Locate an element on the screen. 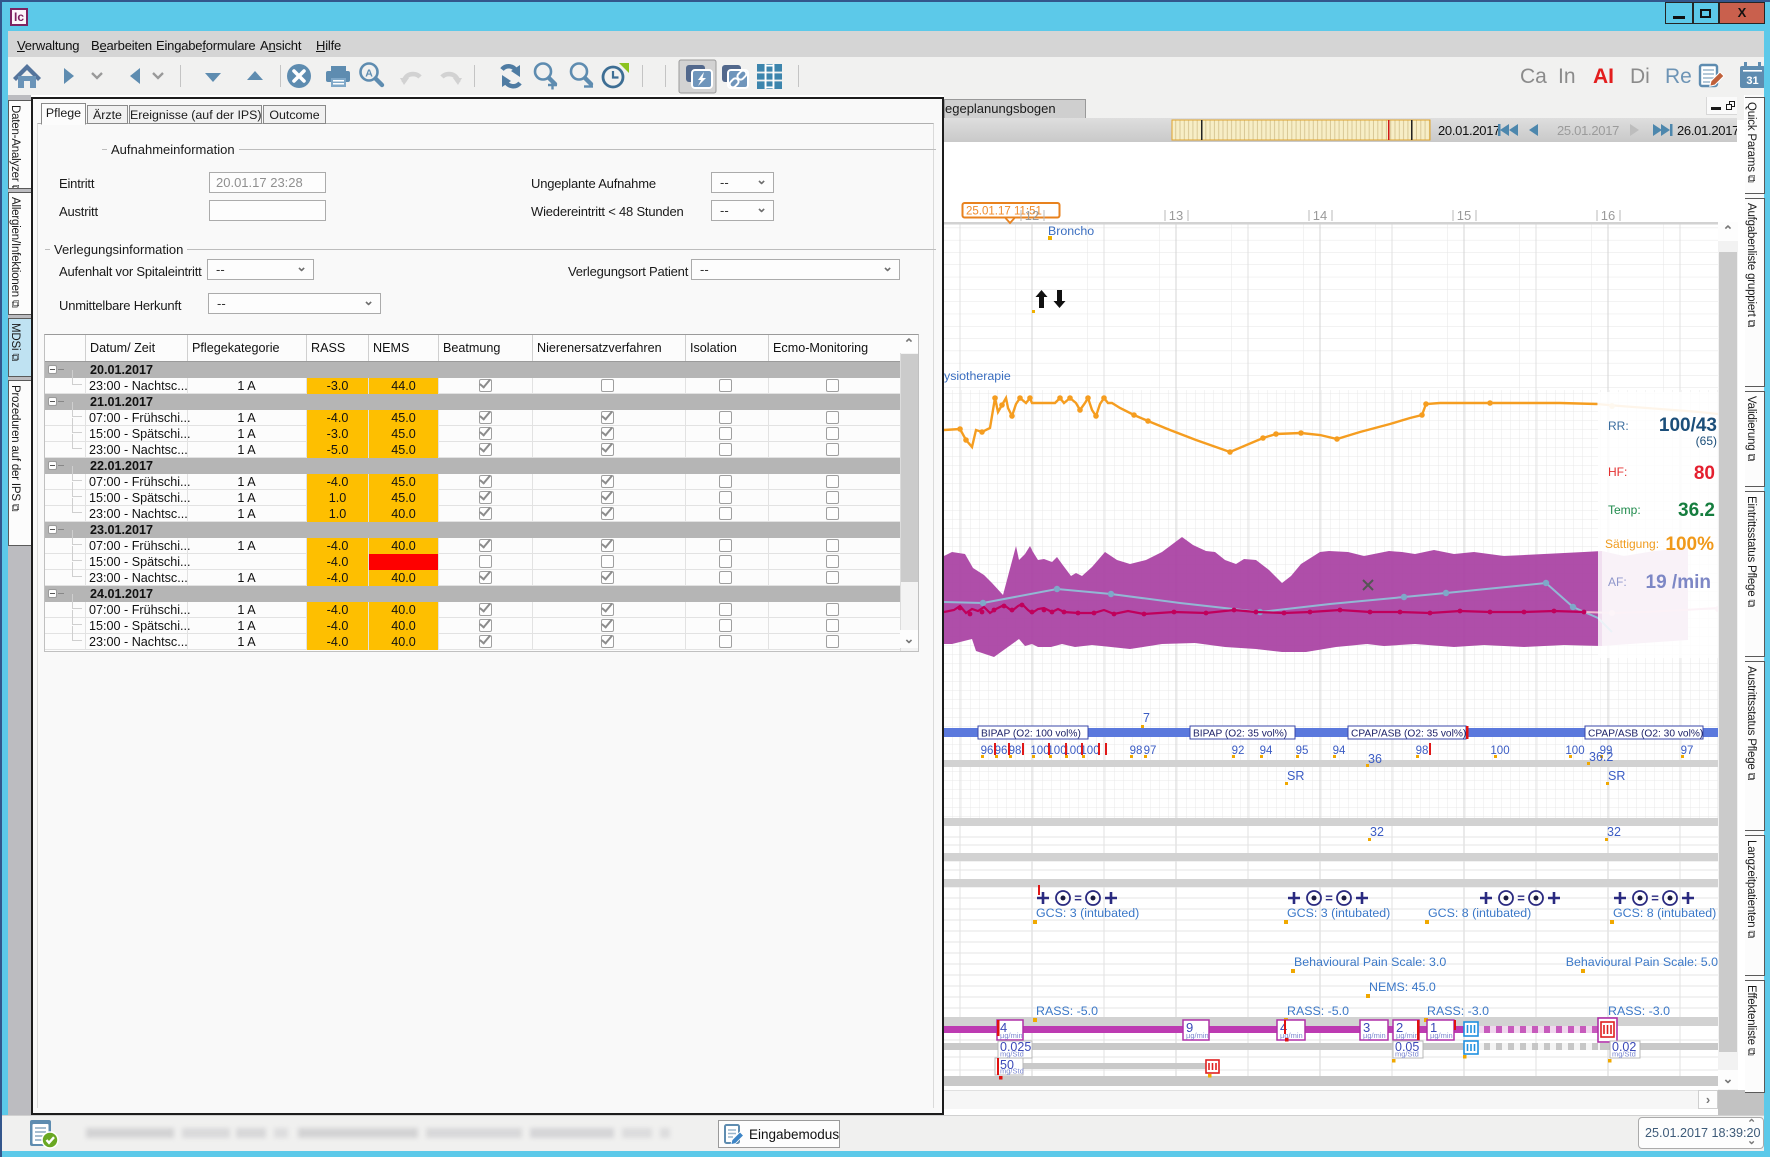 This screenshot has width=1770, height=1157. svg-text: CPAP/ASB (O2: 35 vol%) is located at coordinates (1408, 734).